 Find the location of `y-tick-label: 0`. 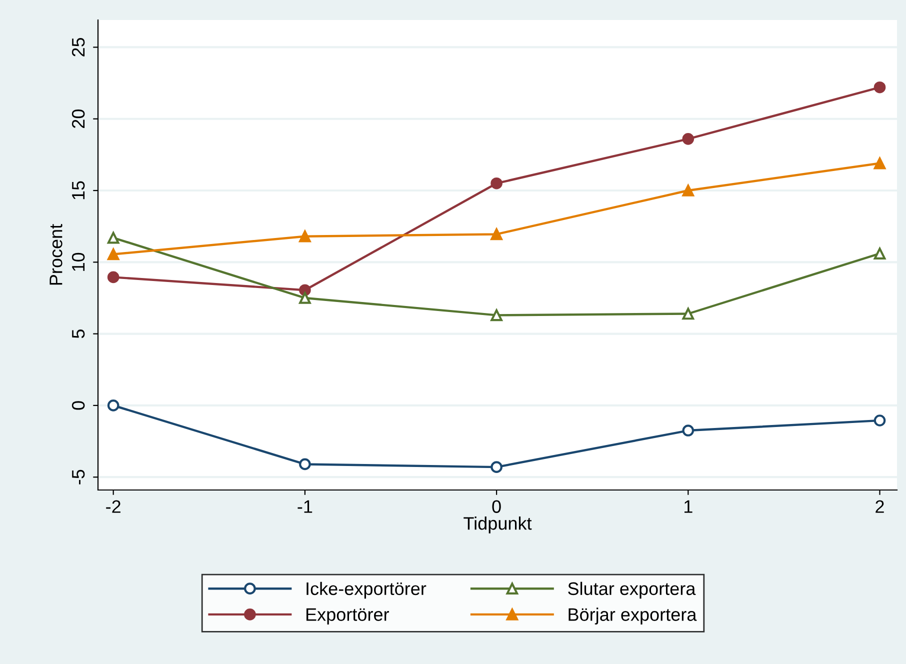

y-tick-label: 0 is located at coordinates (78, 405).